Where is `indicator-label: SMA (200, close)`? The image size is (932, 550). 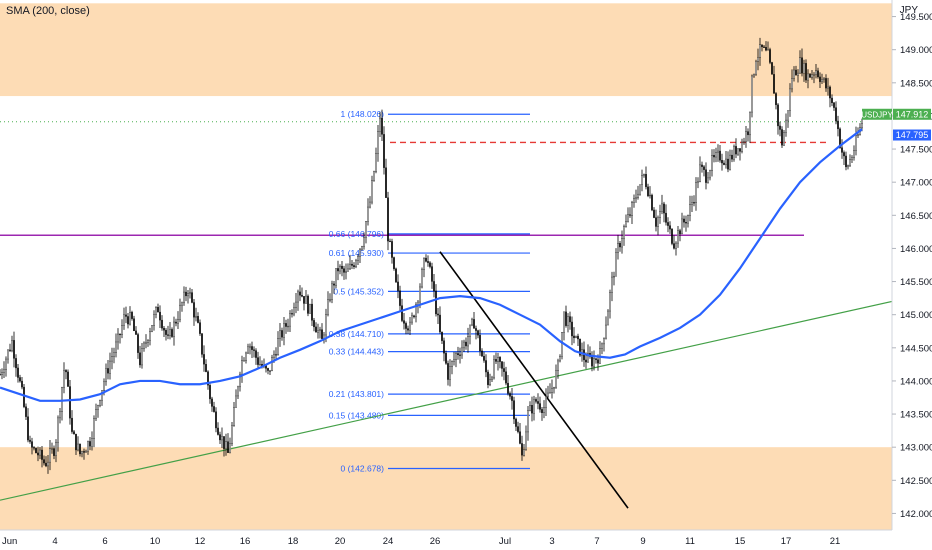 indicator-label: SMA (200, close) is located at coordinates (48, 11).